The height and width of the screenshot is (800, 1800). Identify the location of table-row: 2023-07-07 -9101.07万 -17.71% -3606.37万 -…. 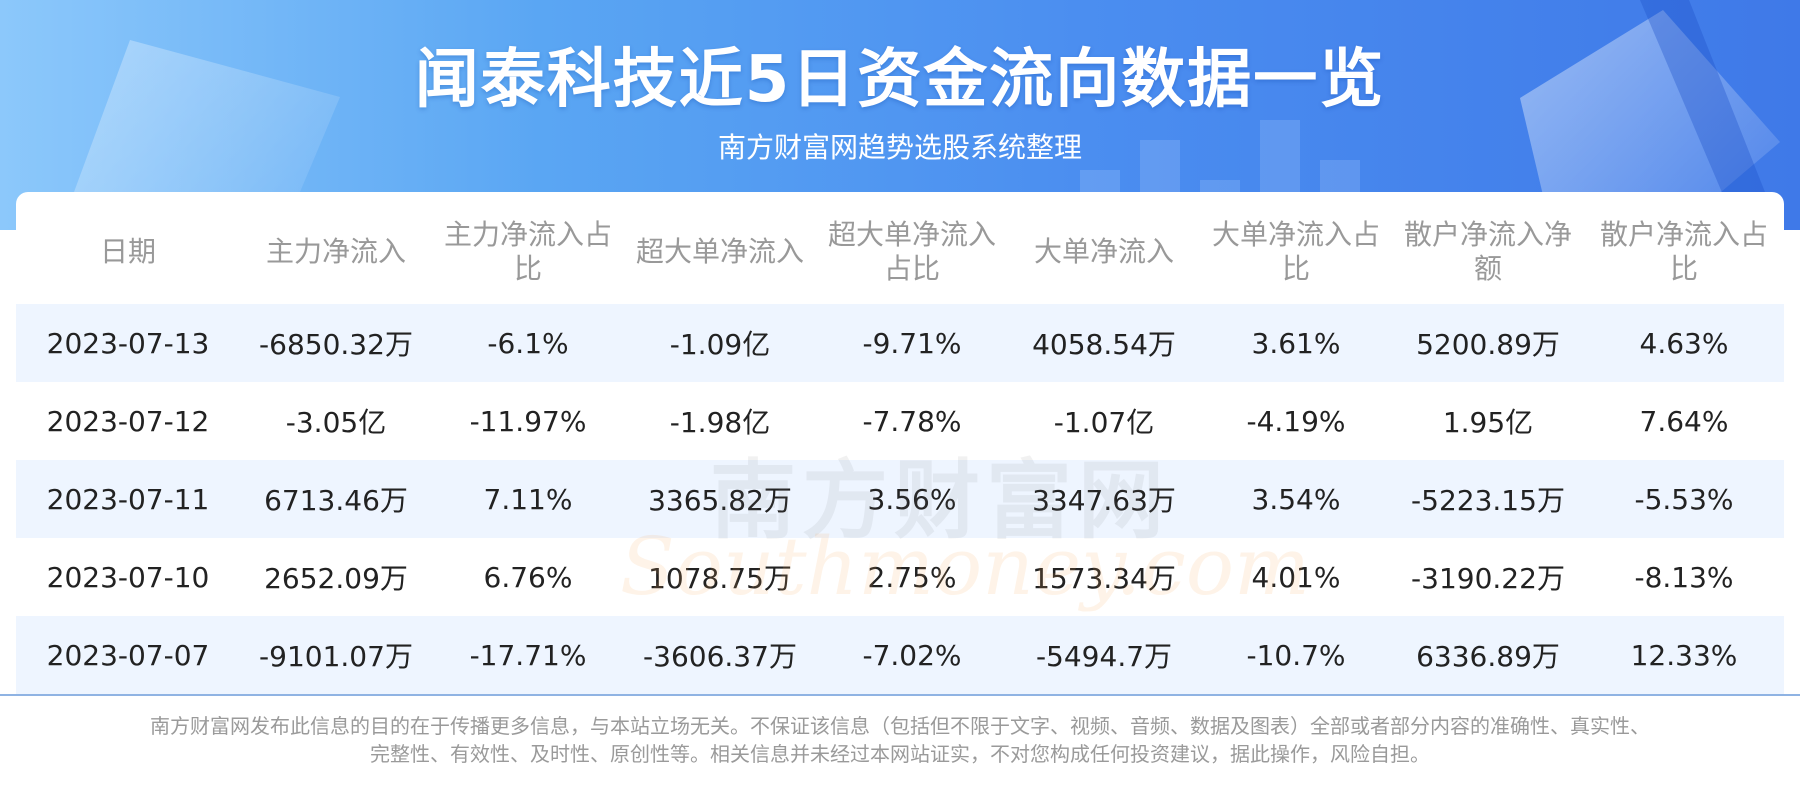
(900, 655).